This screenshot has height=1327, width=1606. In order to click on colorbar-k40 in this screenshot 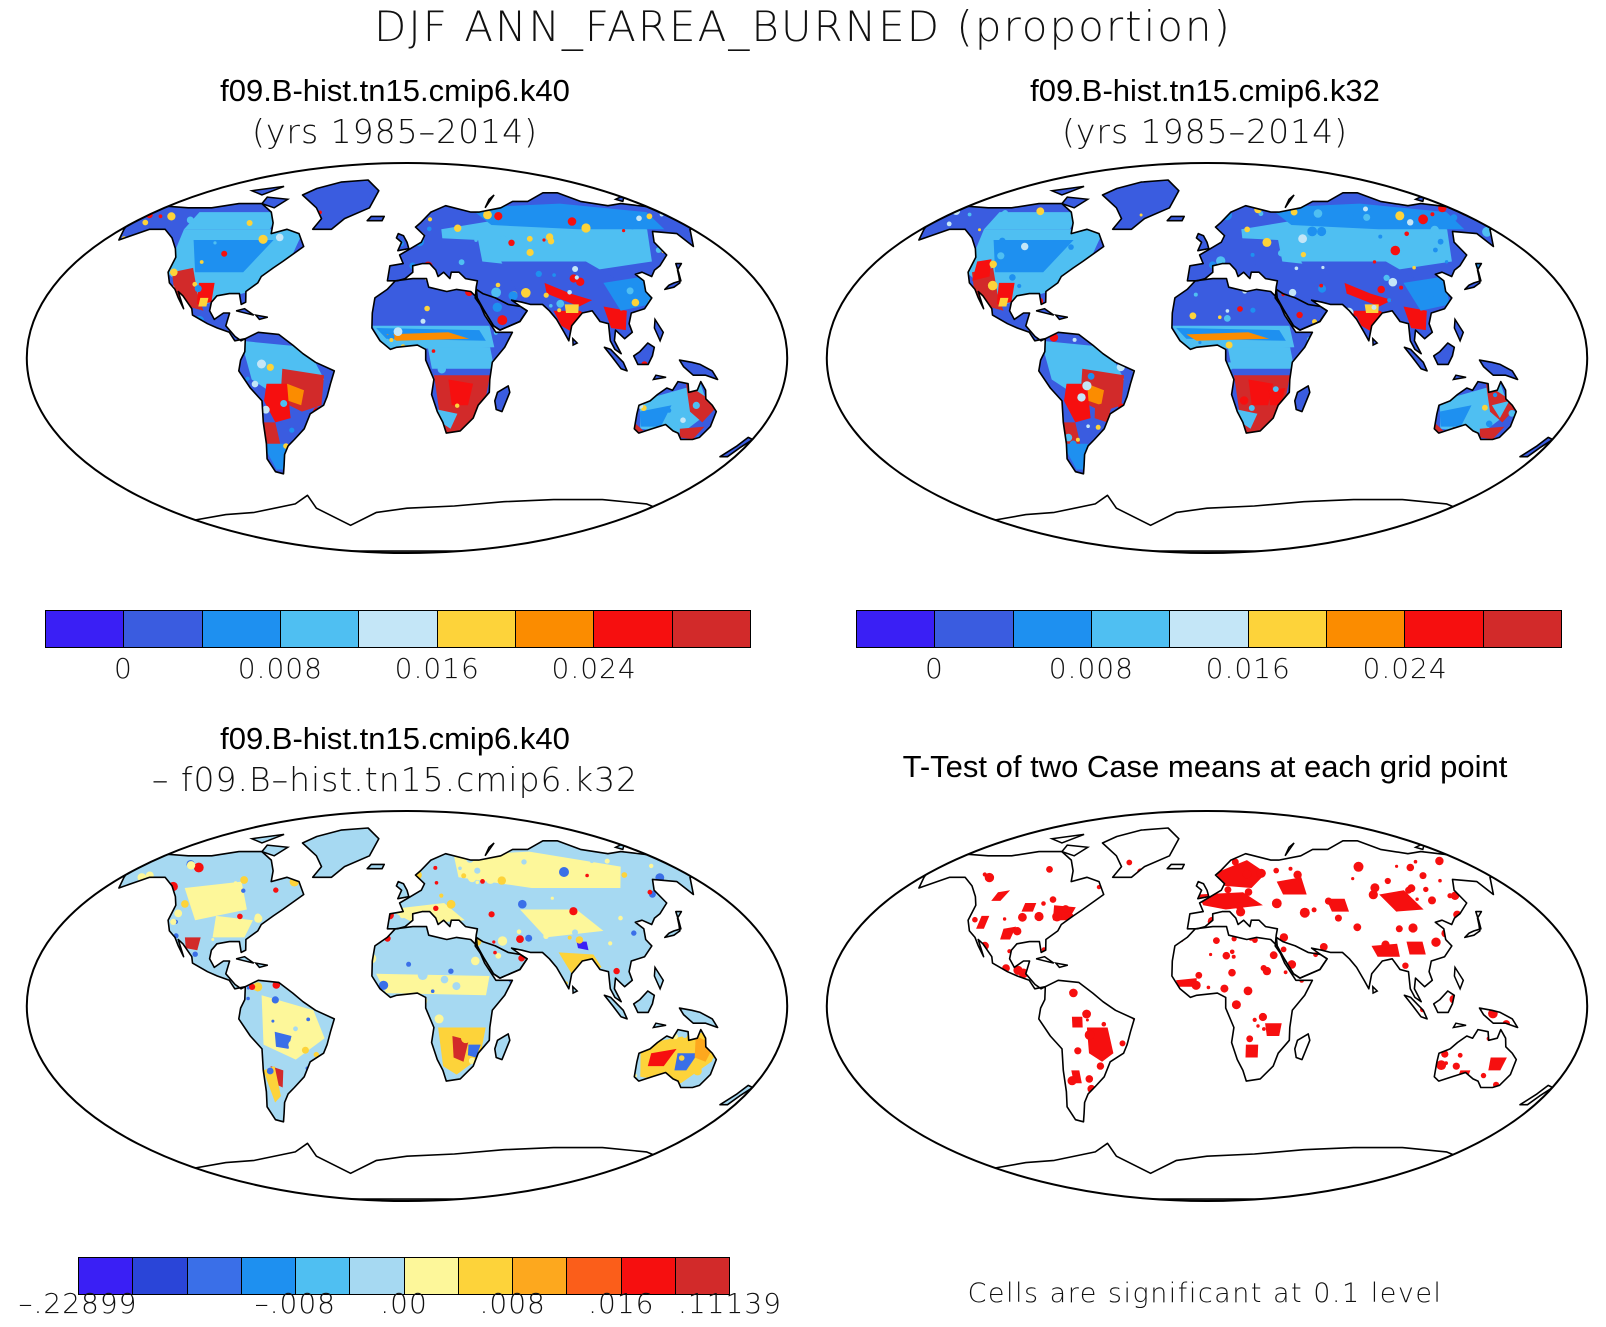, I will do `click(398, 629)`.